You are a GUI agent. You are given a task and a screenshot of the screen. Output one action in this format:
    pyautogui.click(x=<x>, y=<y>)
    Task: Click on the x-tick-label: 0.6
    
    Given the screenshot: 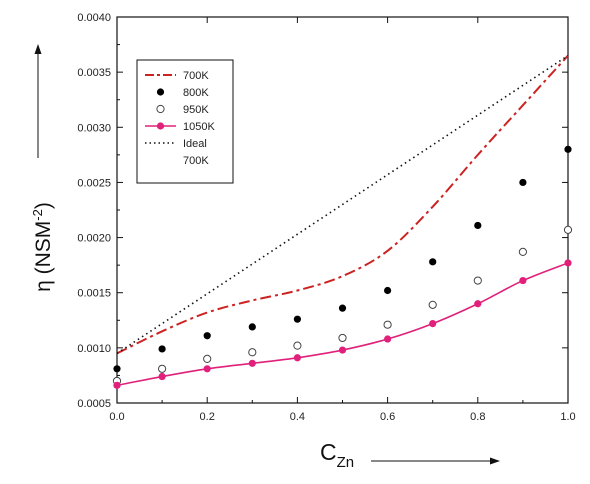 What is the action you would take?
    pyautogui.click(x=387, y=417)
    